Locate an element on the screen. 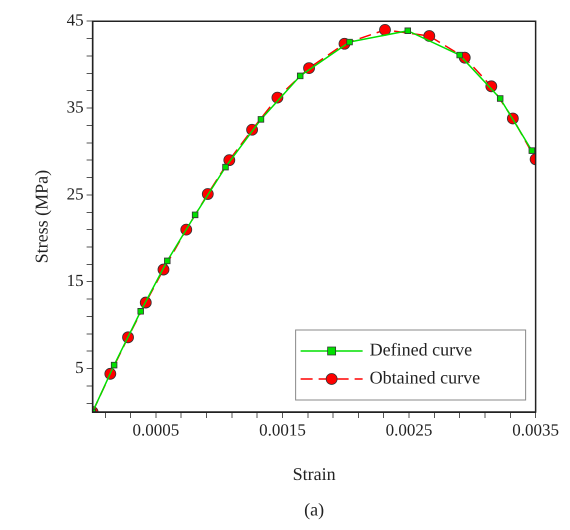  y-tick-label: 45 is located at coordinates (75, 20).